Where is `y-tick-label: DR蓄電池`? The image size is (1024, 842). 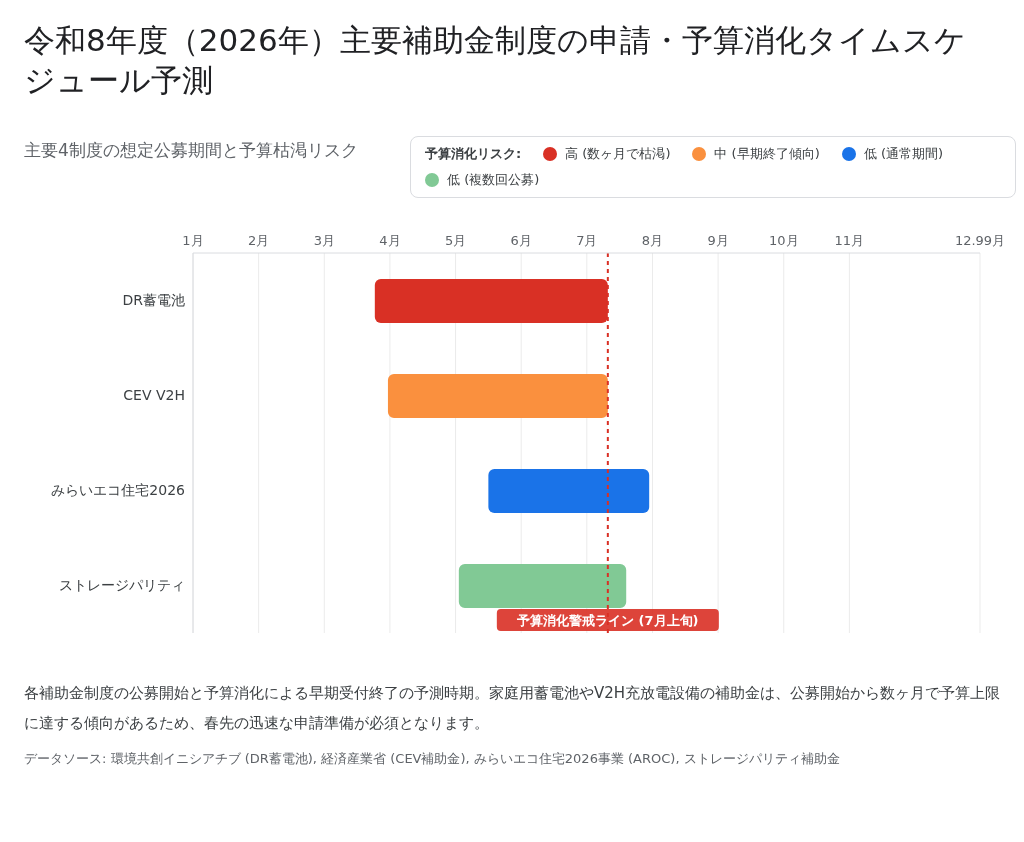
y-tick-label: DR蓄電池 is located at coordinates (153, 300).